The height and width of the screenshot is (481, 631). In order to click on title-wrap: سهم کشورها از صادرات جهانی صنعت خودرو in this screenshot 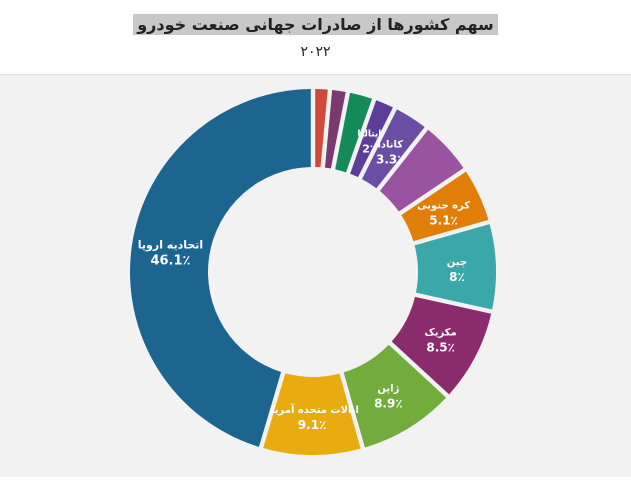, I will do `click(315, 24)`.